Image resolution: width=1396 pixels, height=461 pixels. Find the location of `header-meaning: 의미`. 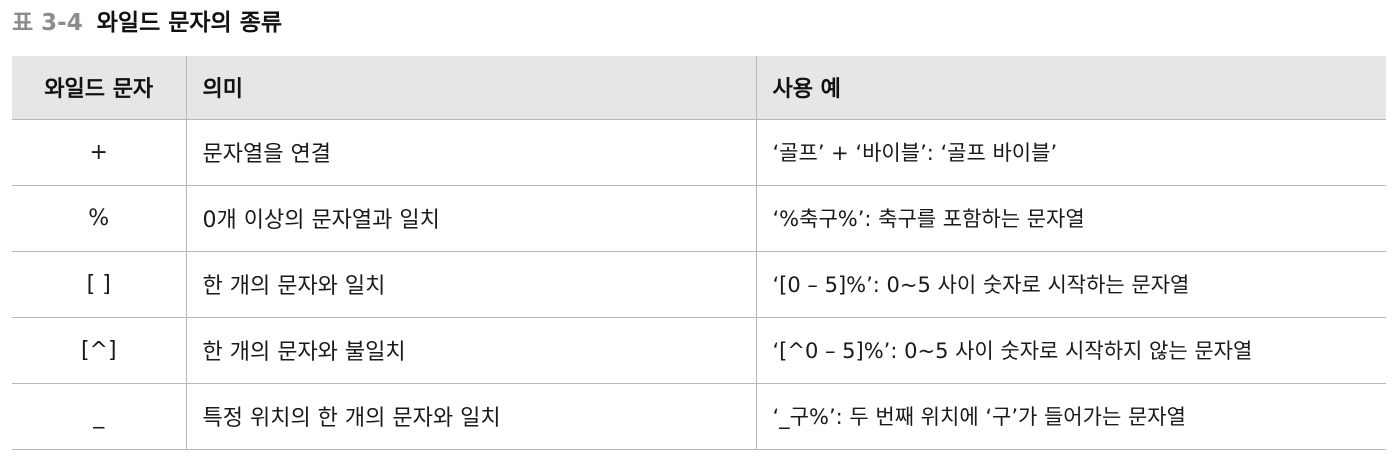

header-meaning: 의미 is located at coordinates (470, 87).